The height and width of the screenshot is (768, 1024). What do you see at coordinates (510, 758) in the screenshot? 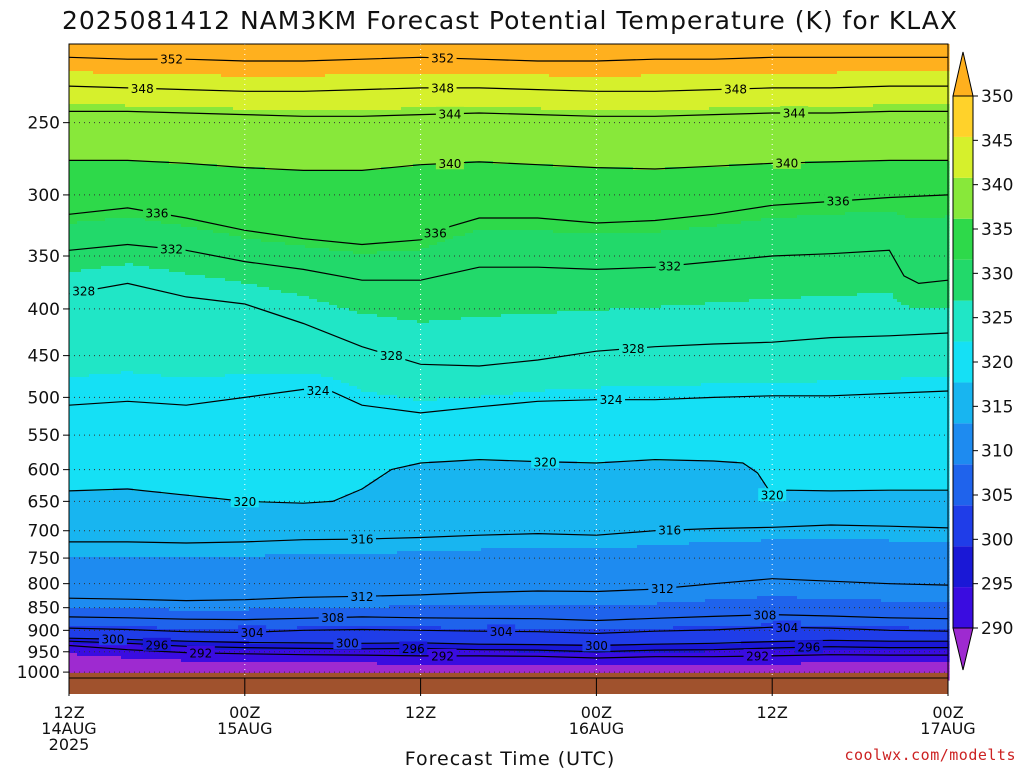
I see `x-axis-label: Forecast Time (UTC)` at bounding box center [510, 758].